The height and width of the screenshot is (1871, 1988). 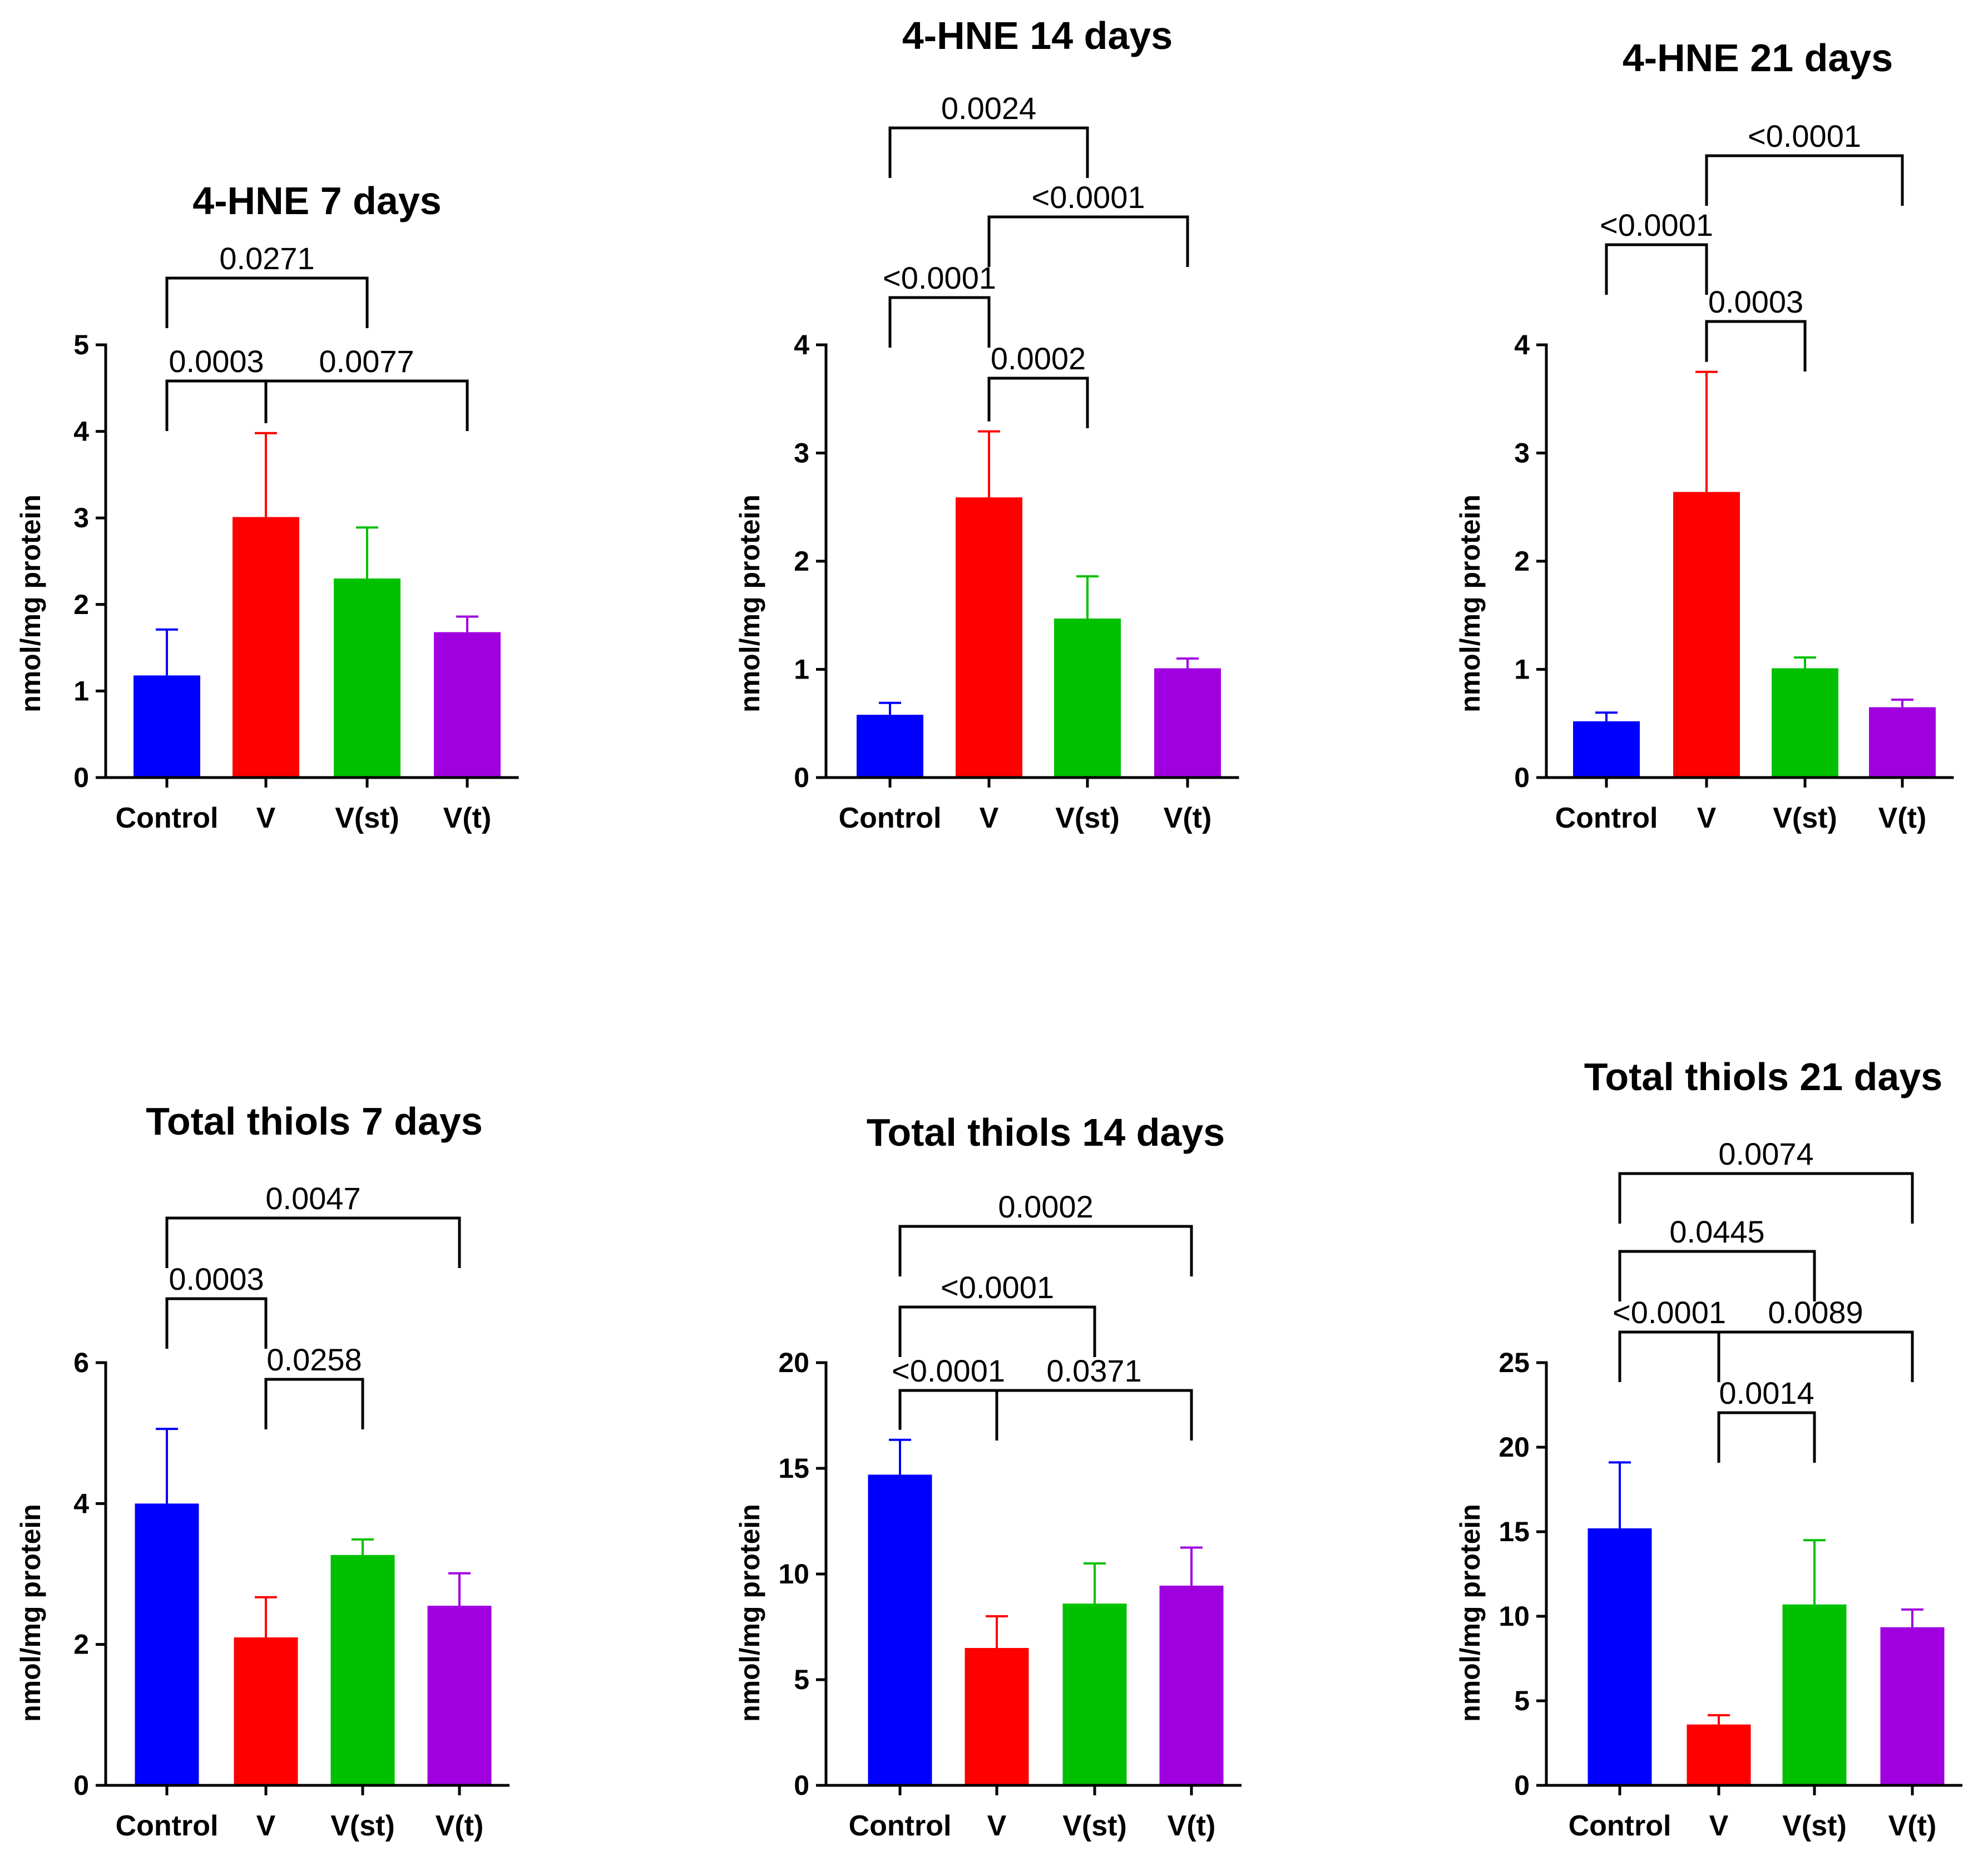 What do you see at coordinates (1045, 1232) in the screenshot?
I see `significance-bracket: 0.0002` at bounding box center [1045, 1232].